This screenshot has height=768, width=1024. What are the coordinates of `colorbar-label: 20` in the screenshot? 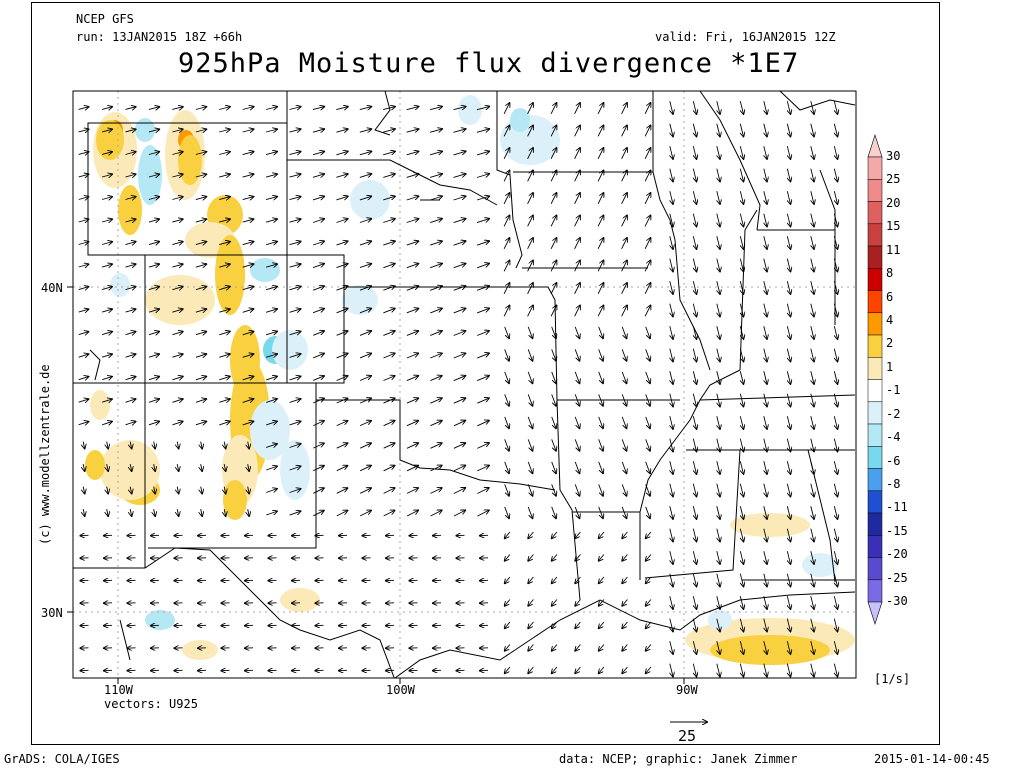 It's located at (893, 203).